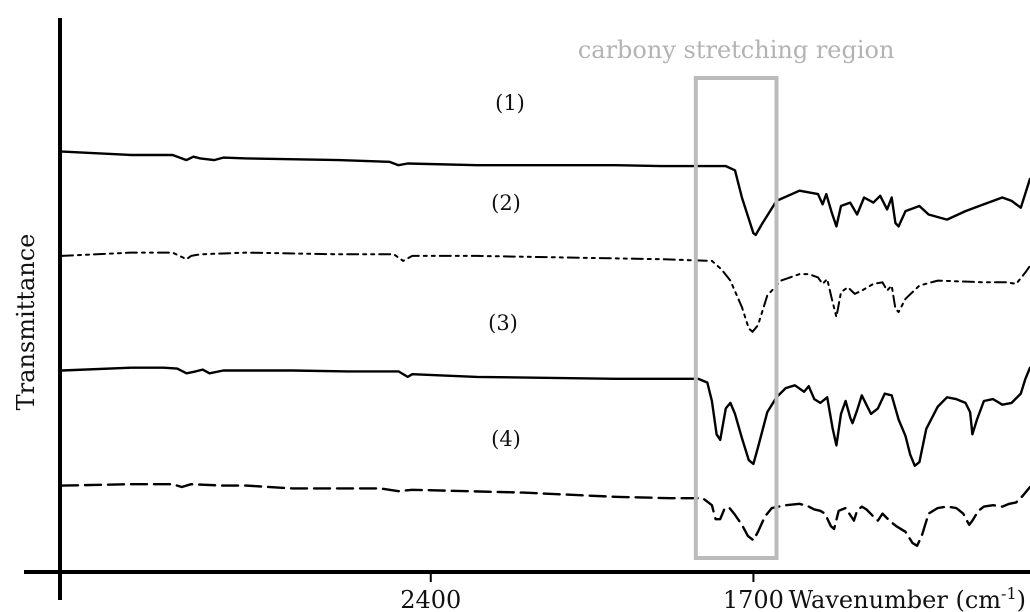  Describe the element at coordinates (1021, 599) in the screenshot. I see `x-axis-label-close: )` at that location.